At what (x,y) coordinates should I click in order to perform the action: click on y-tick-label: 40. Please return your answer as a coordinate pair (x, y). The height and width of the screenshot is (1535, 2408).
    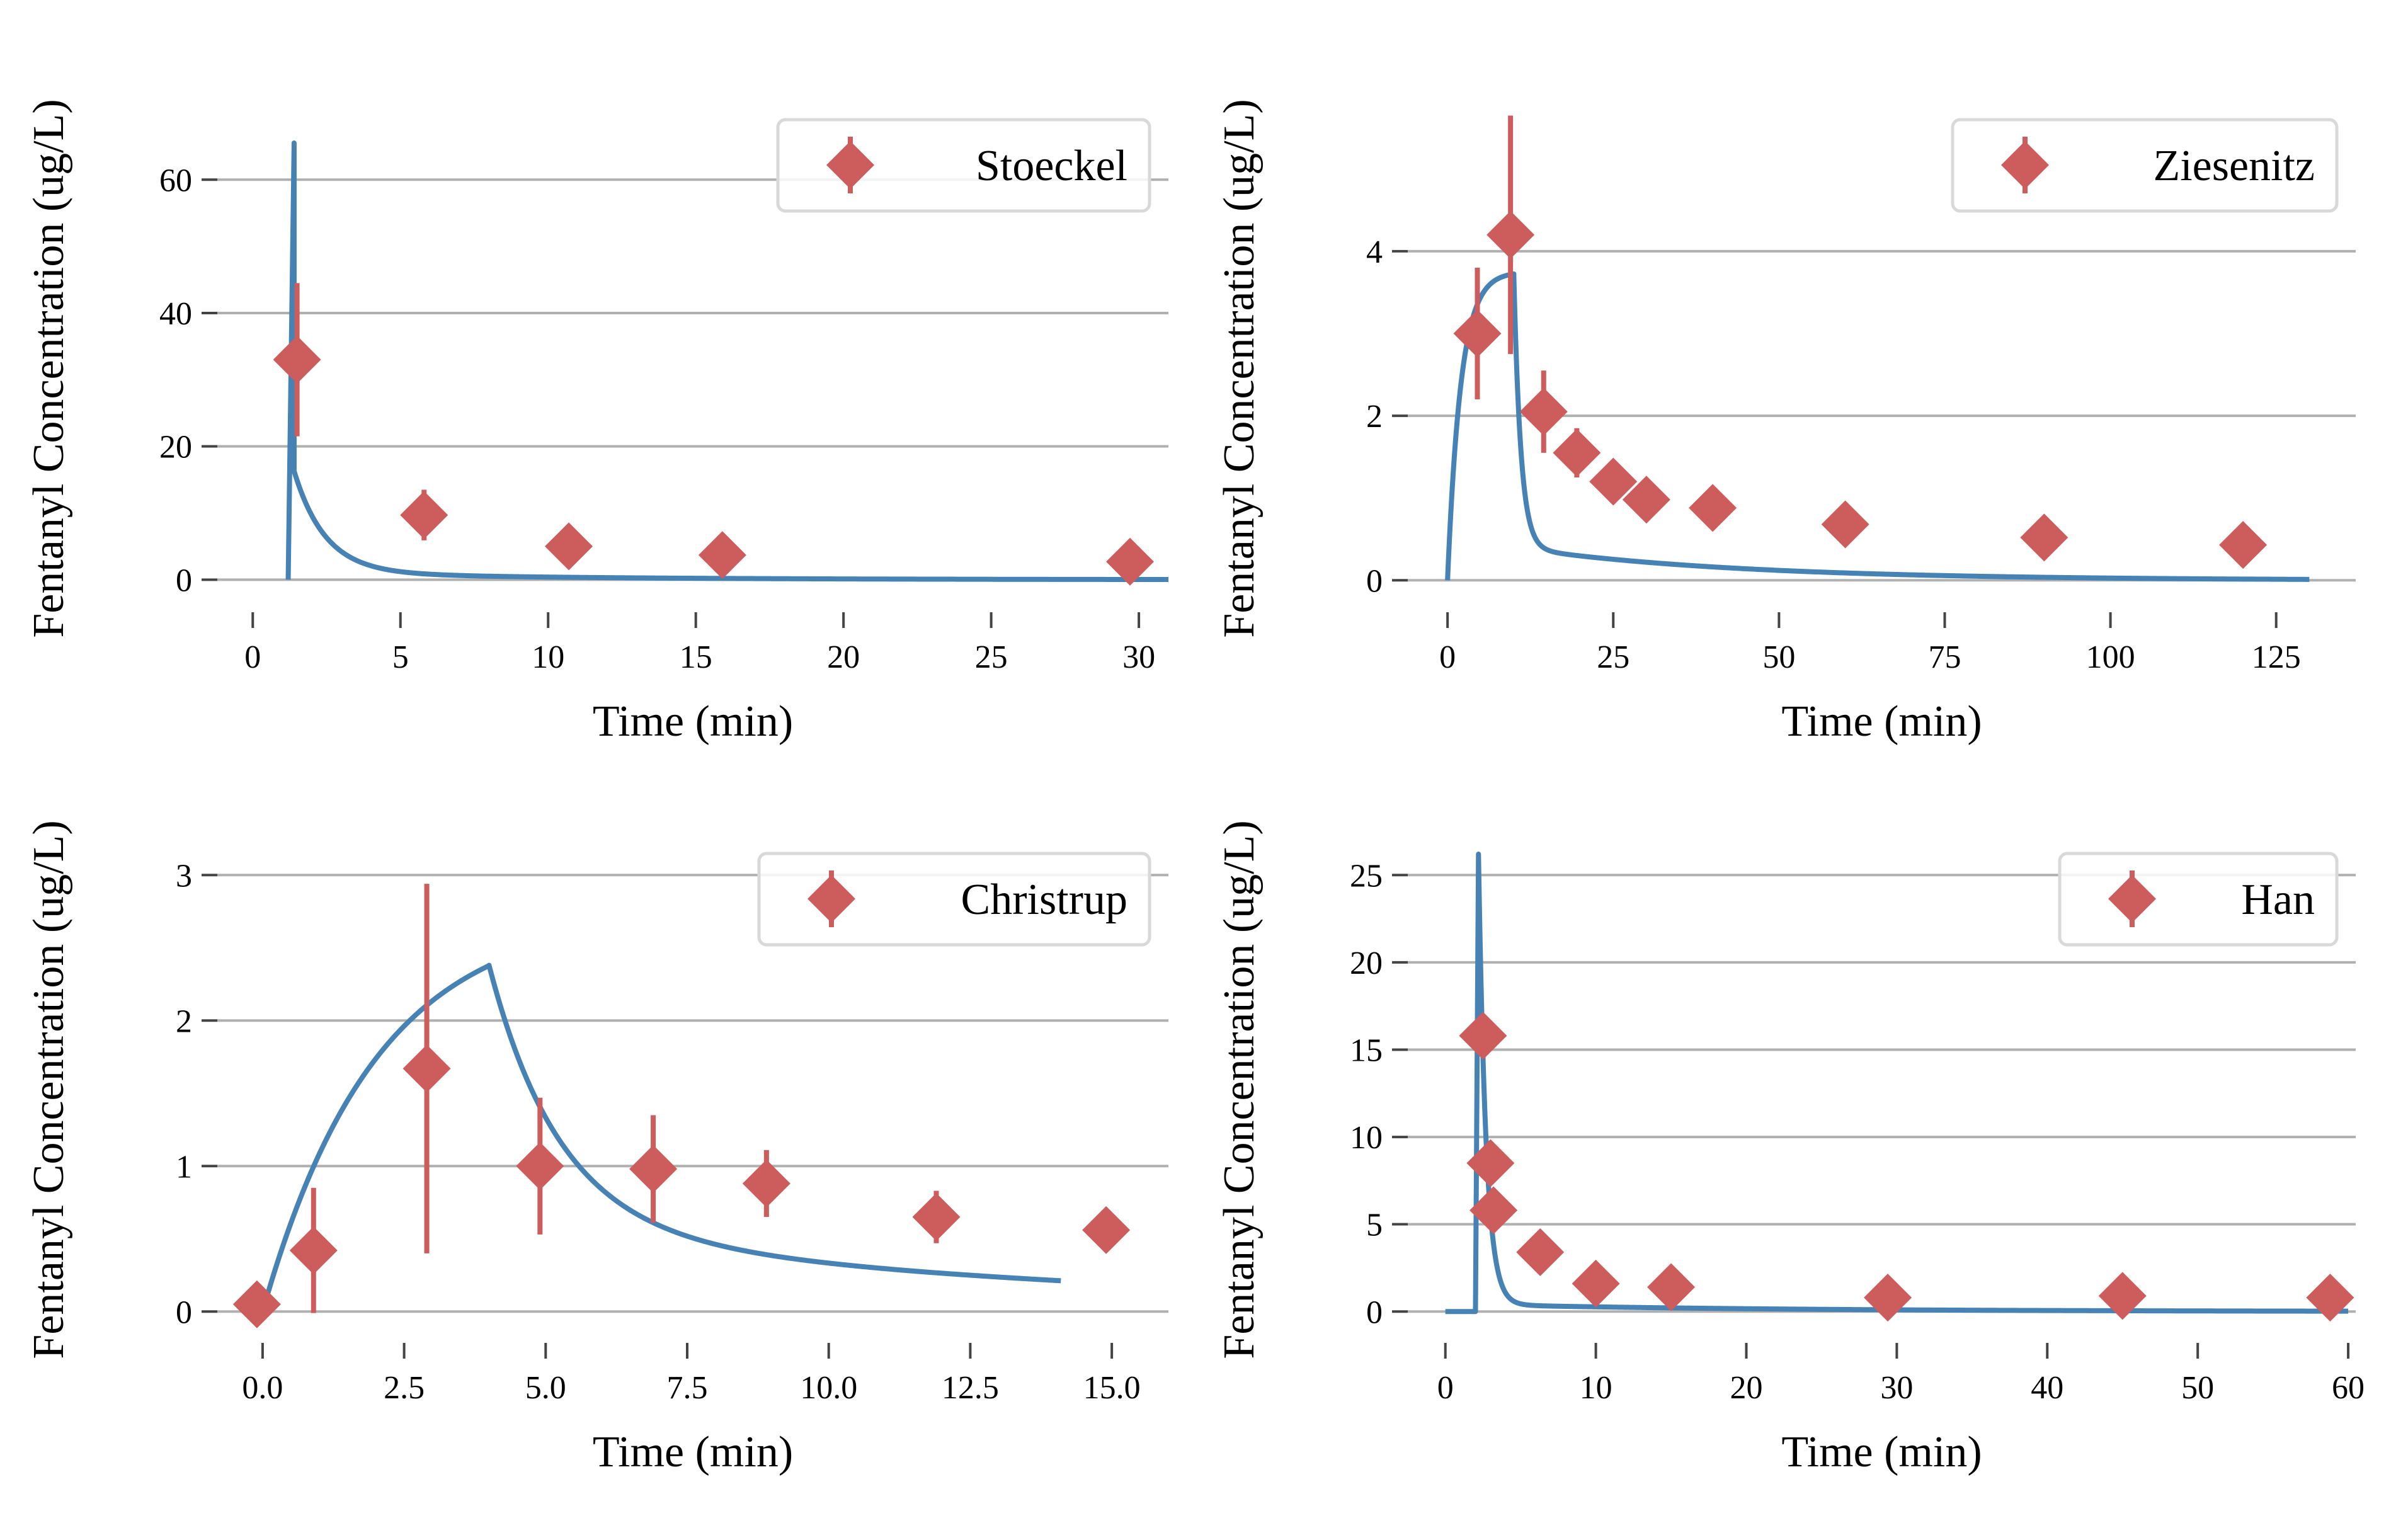
    Looking at the image, I should click on (175, 314).